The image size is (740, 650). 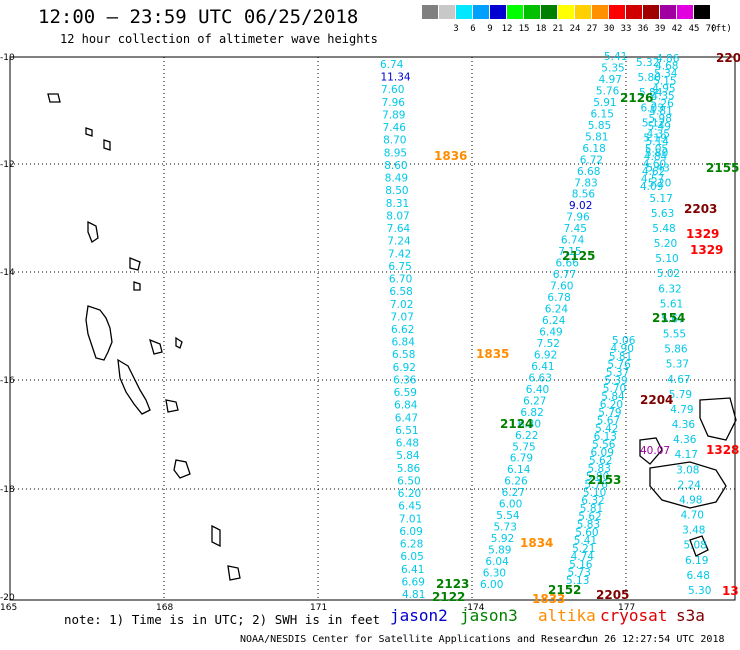 I want to click on swh-value: 5.20, so click(x=659, y=184).